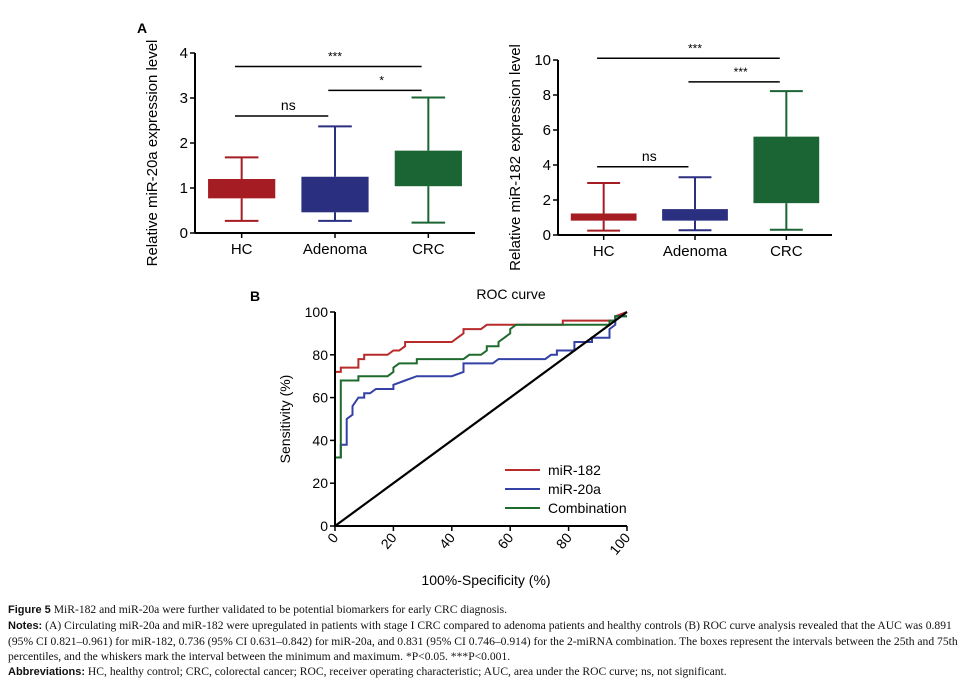 Image resolution: width=964 pixels, height=696 pixels. What do you see at coordinates (485, 580) in the screenshot?
I see `x-axis-label: 100%-Specificity (%)` at bounding box center [485, 580].